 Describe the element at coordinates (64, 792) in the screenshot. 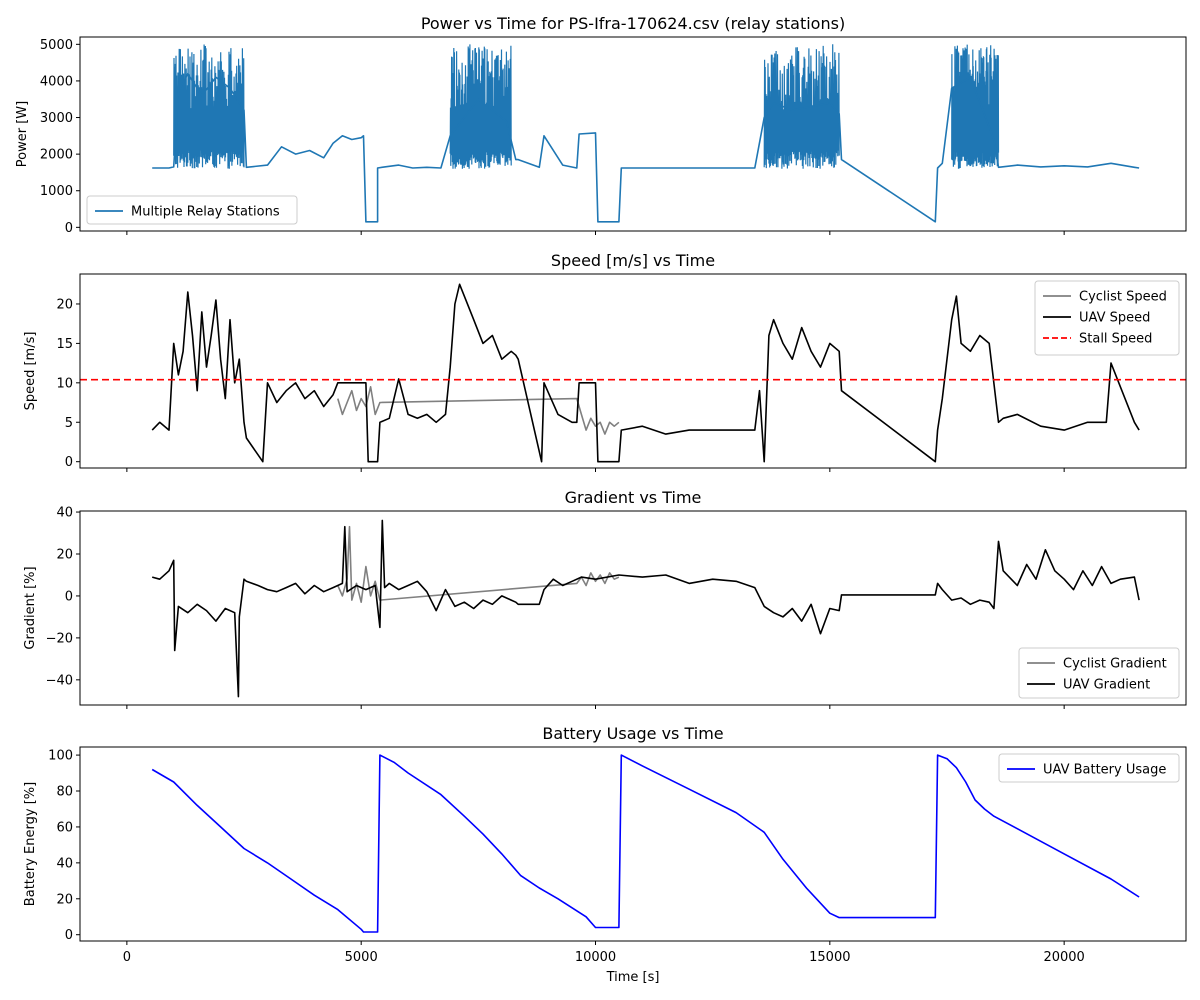

I see `y-tick-label: 80` at that location.